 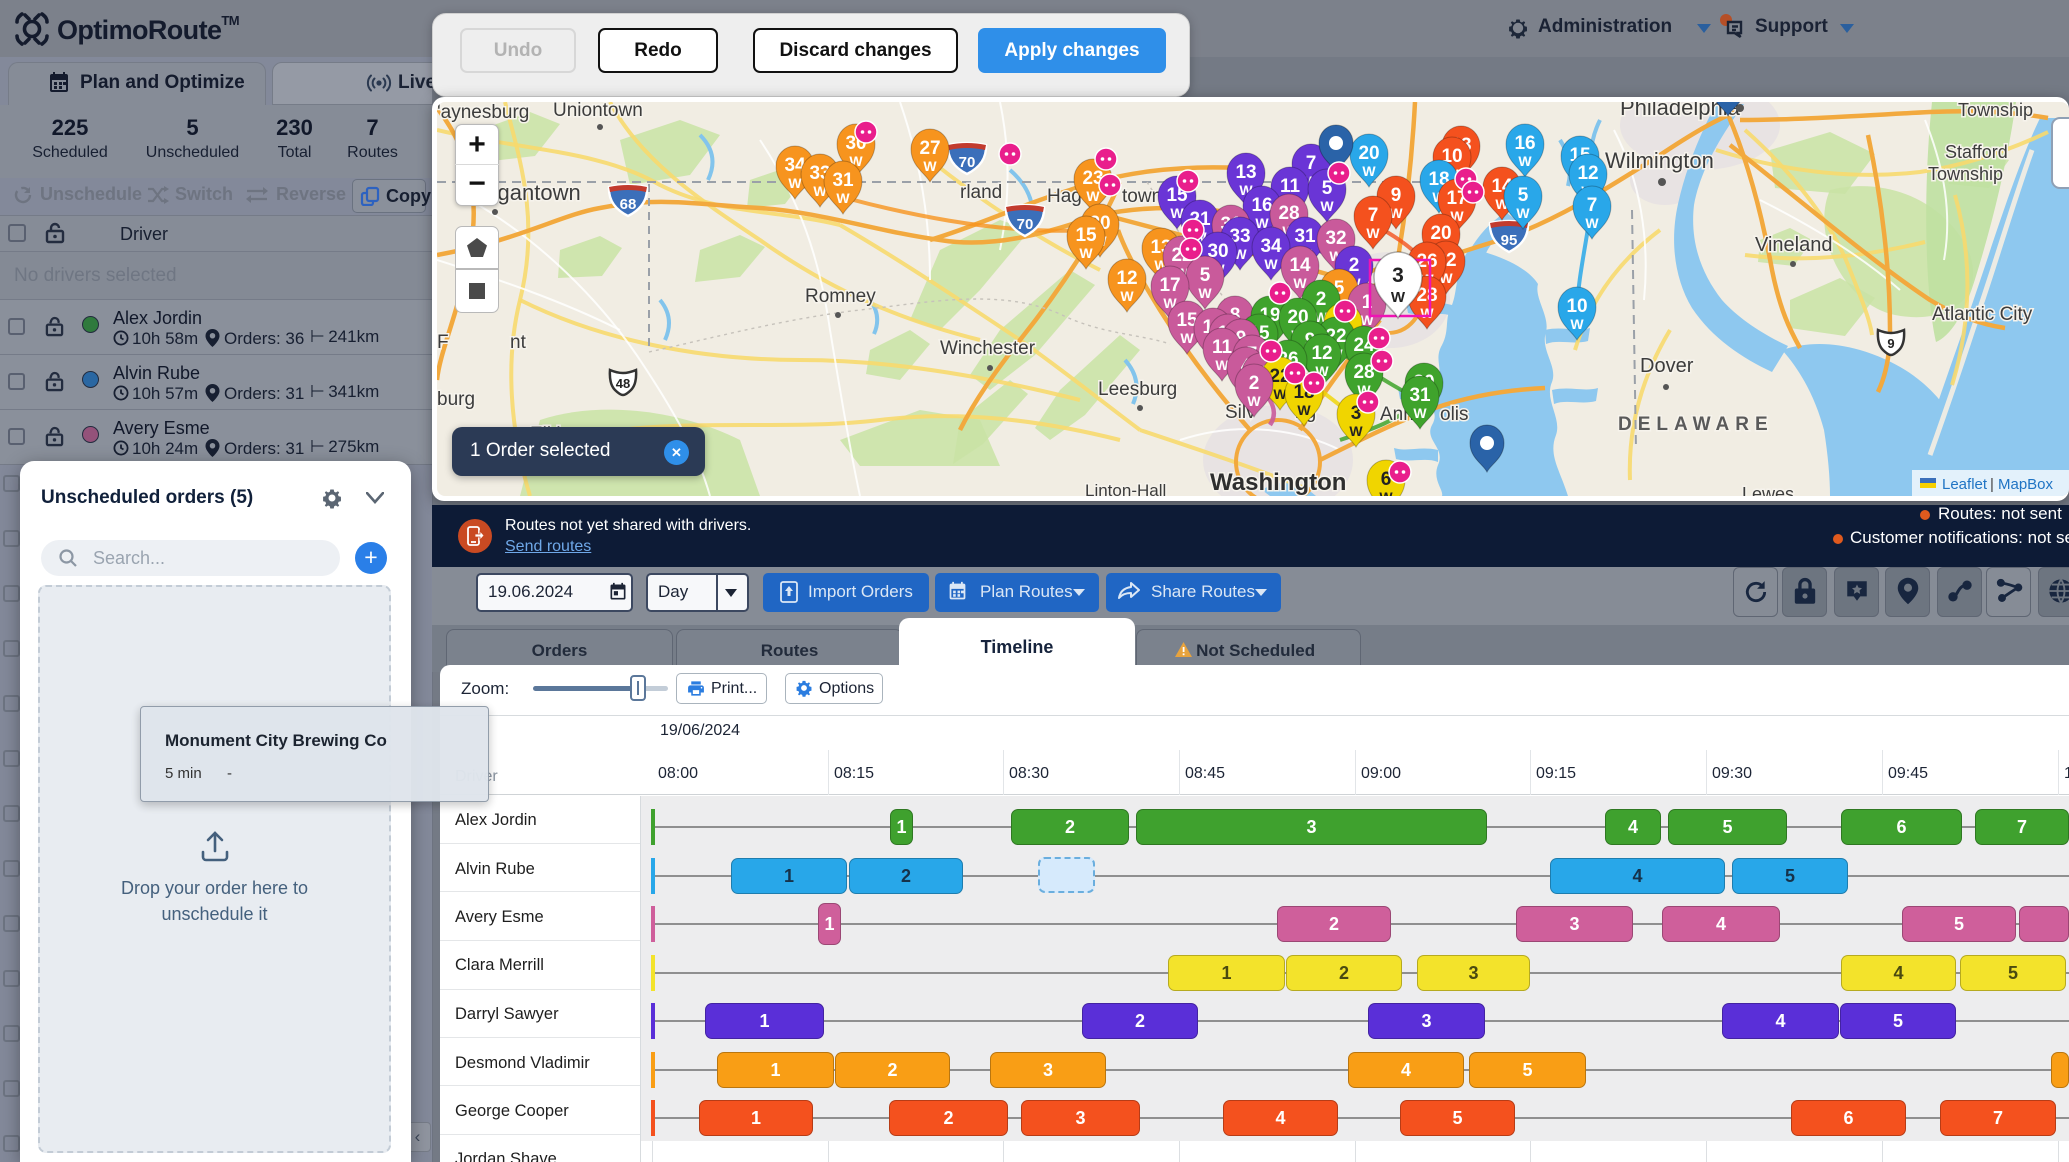 I want to click on svg-text: 26, so click(x=1426, y=261).